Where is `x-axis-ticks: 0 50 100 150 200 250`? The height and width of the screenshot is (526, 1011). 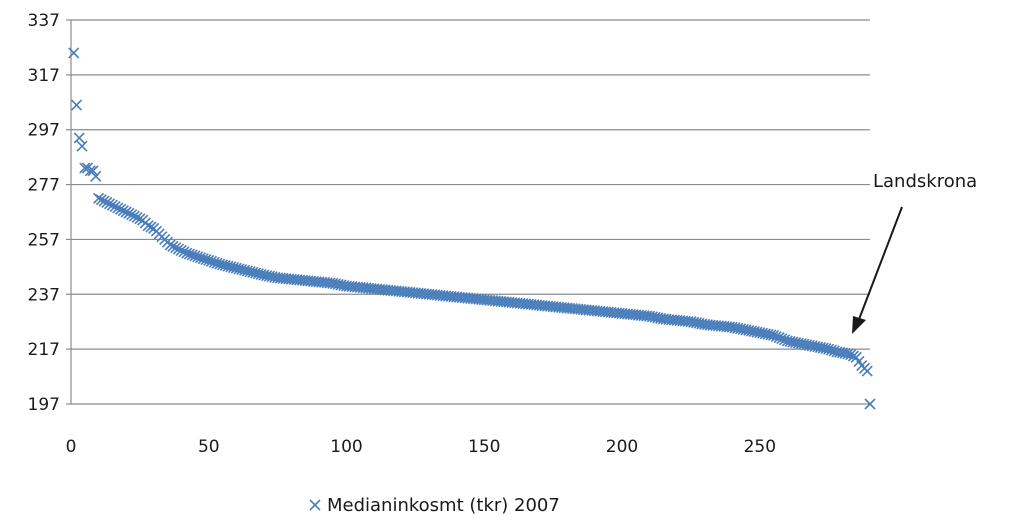
x-axis-ticks: 0 50 100 150 200 250 is located at coordinates (421, 447).